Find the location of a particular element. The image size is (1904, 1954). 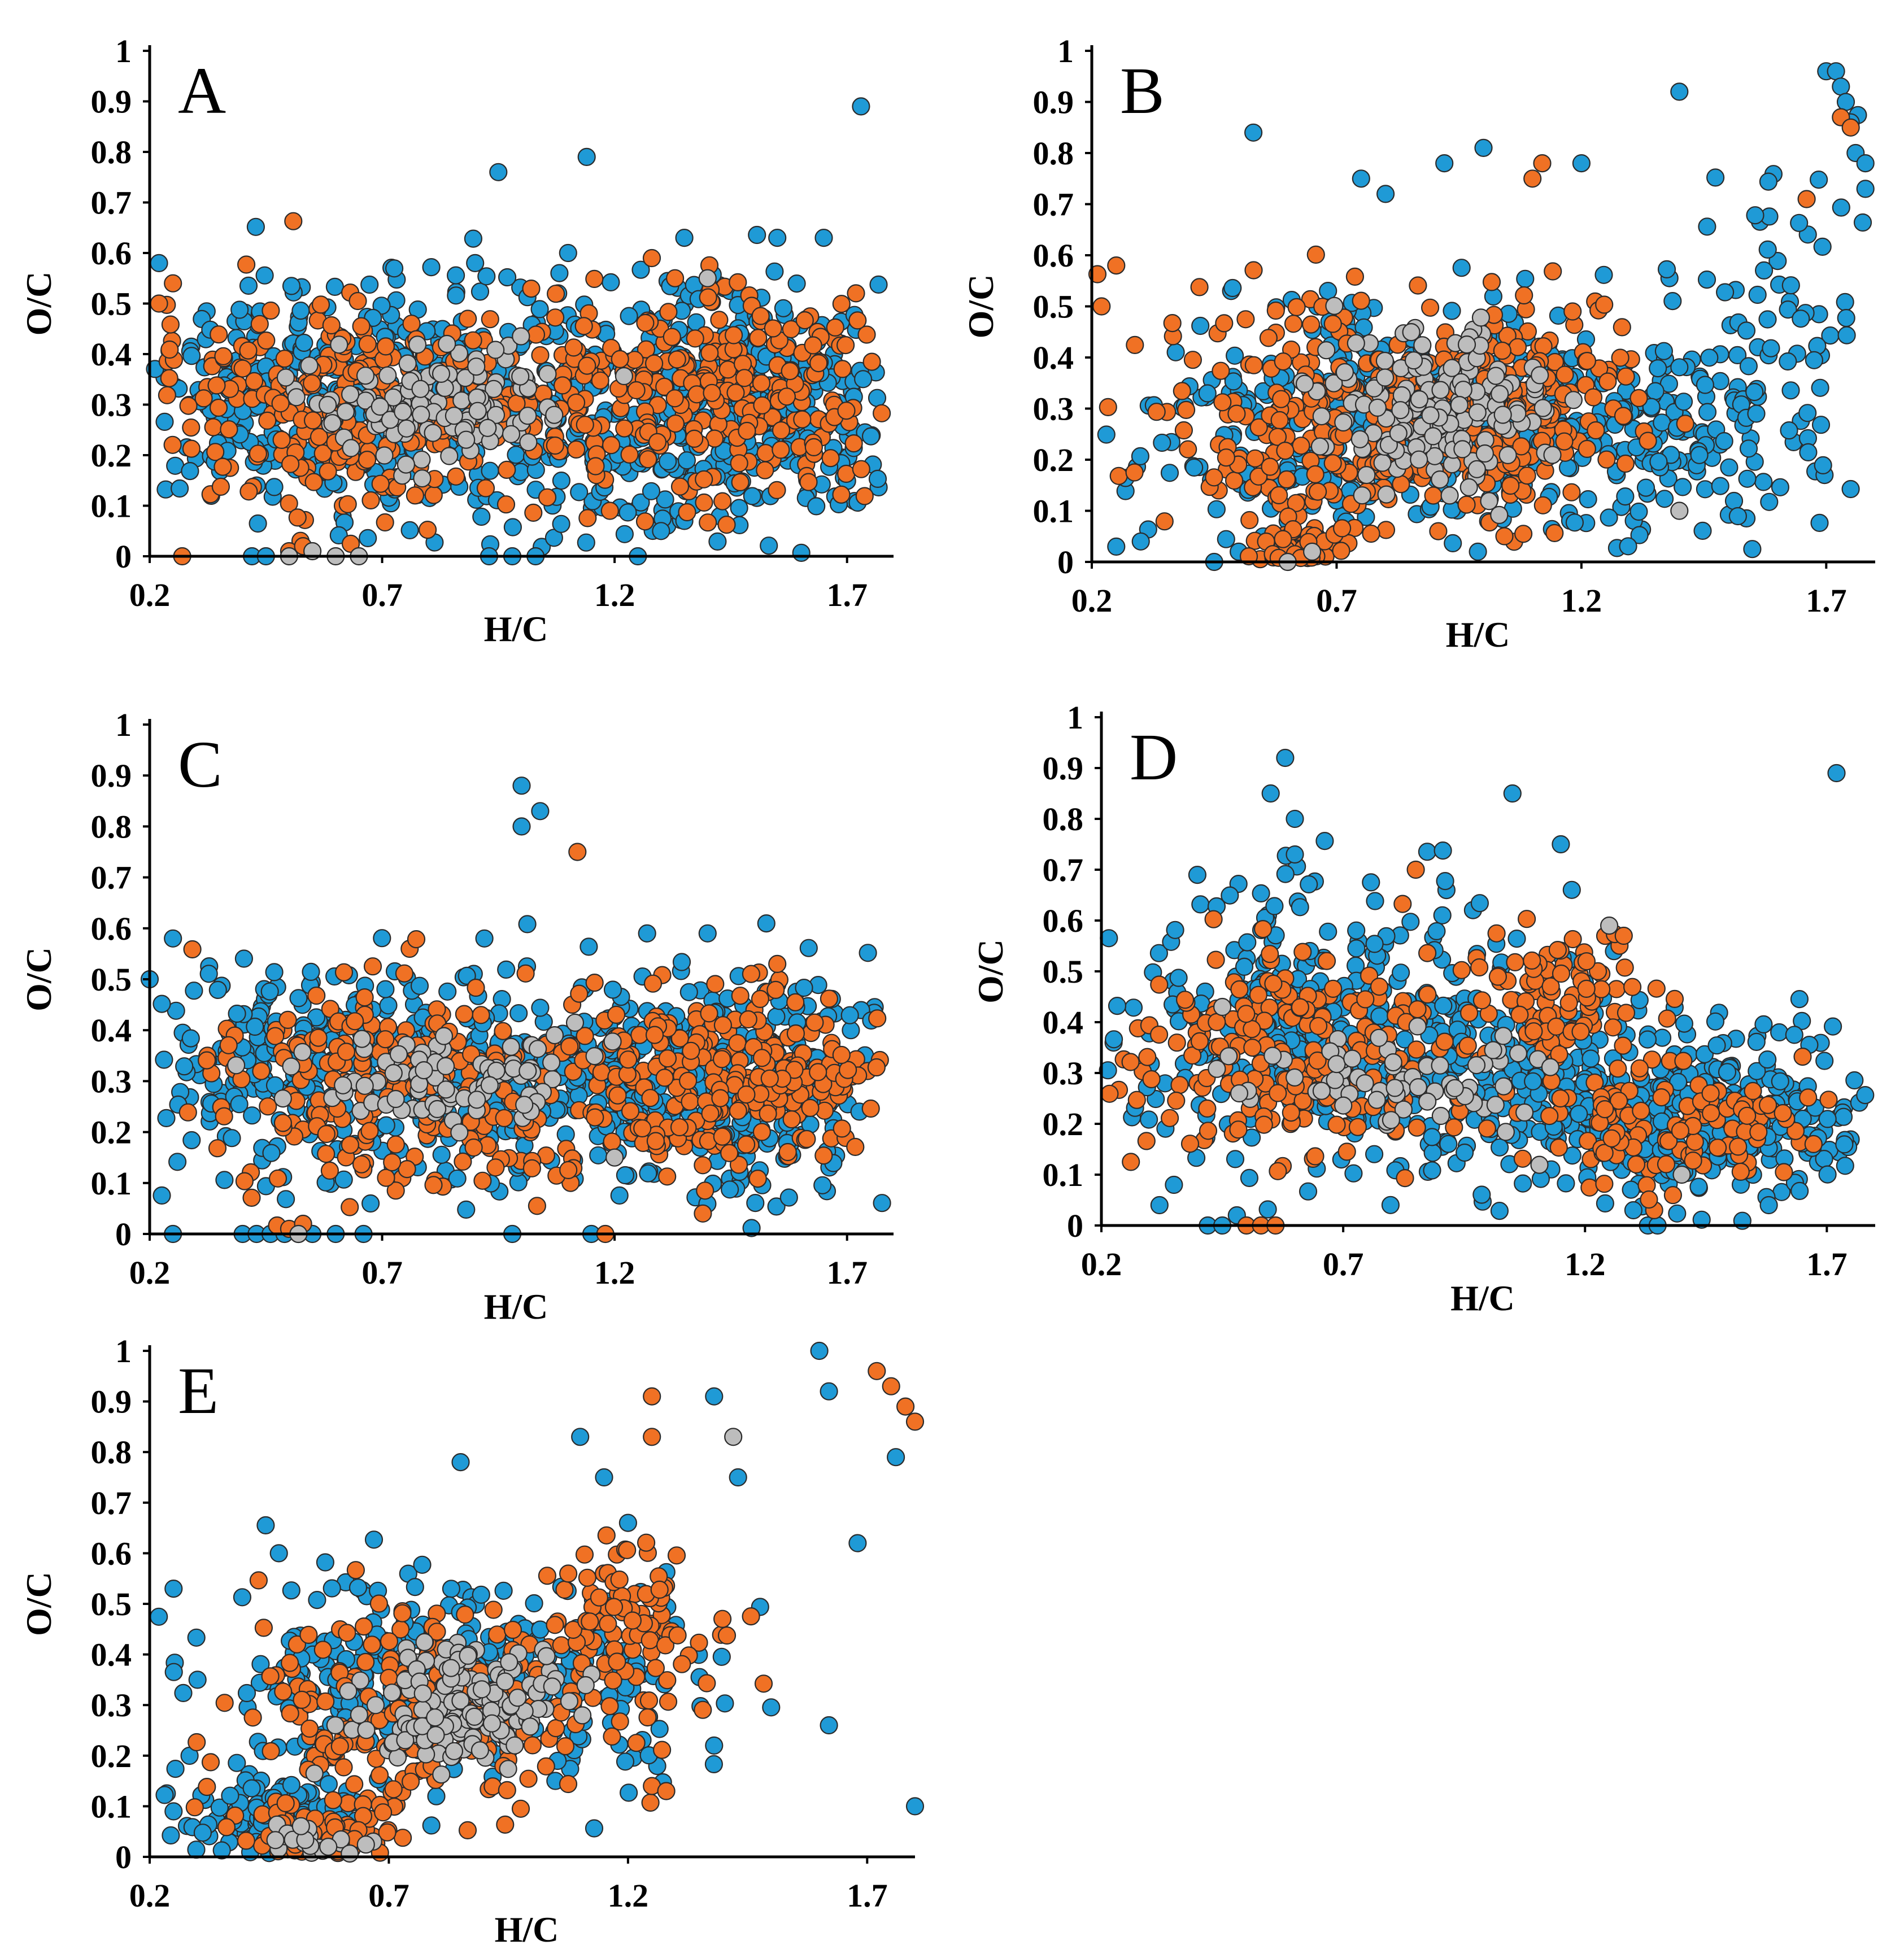

y-tick-label: 0.9 is located at coordinates (111, 102).